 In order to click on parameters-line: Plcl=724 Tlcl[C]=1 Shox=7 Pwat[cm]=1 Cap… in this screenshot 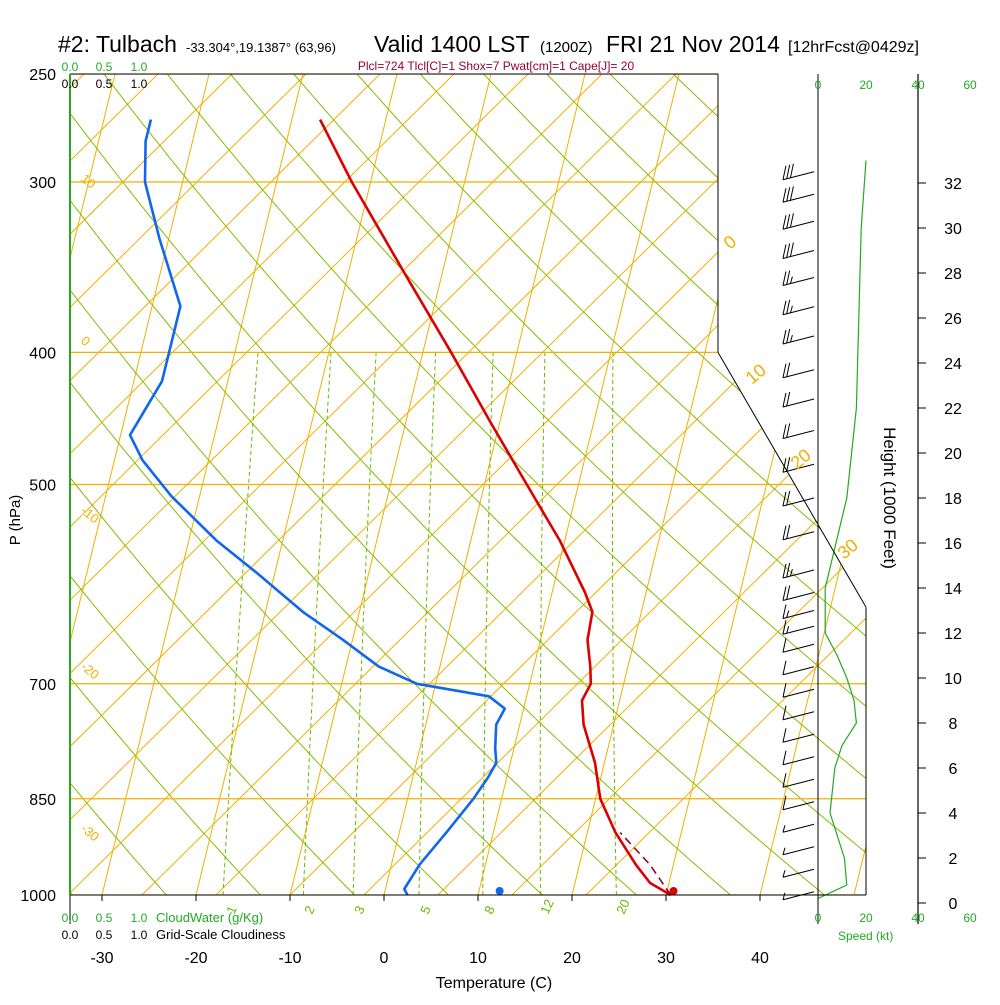, I will do `click(496, 66)`.